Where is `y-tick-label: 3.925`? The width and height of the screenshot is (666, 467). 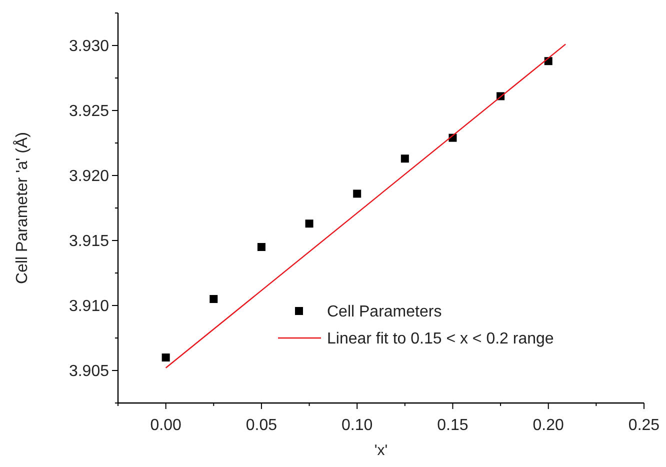
y-tick-label: 3.925 is located at coordinates (89, 111).